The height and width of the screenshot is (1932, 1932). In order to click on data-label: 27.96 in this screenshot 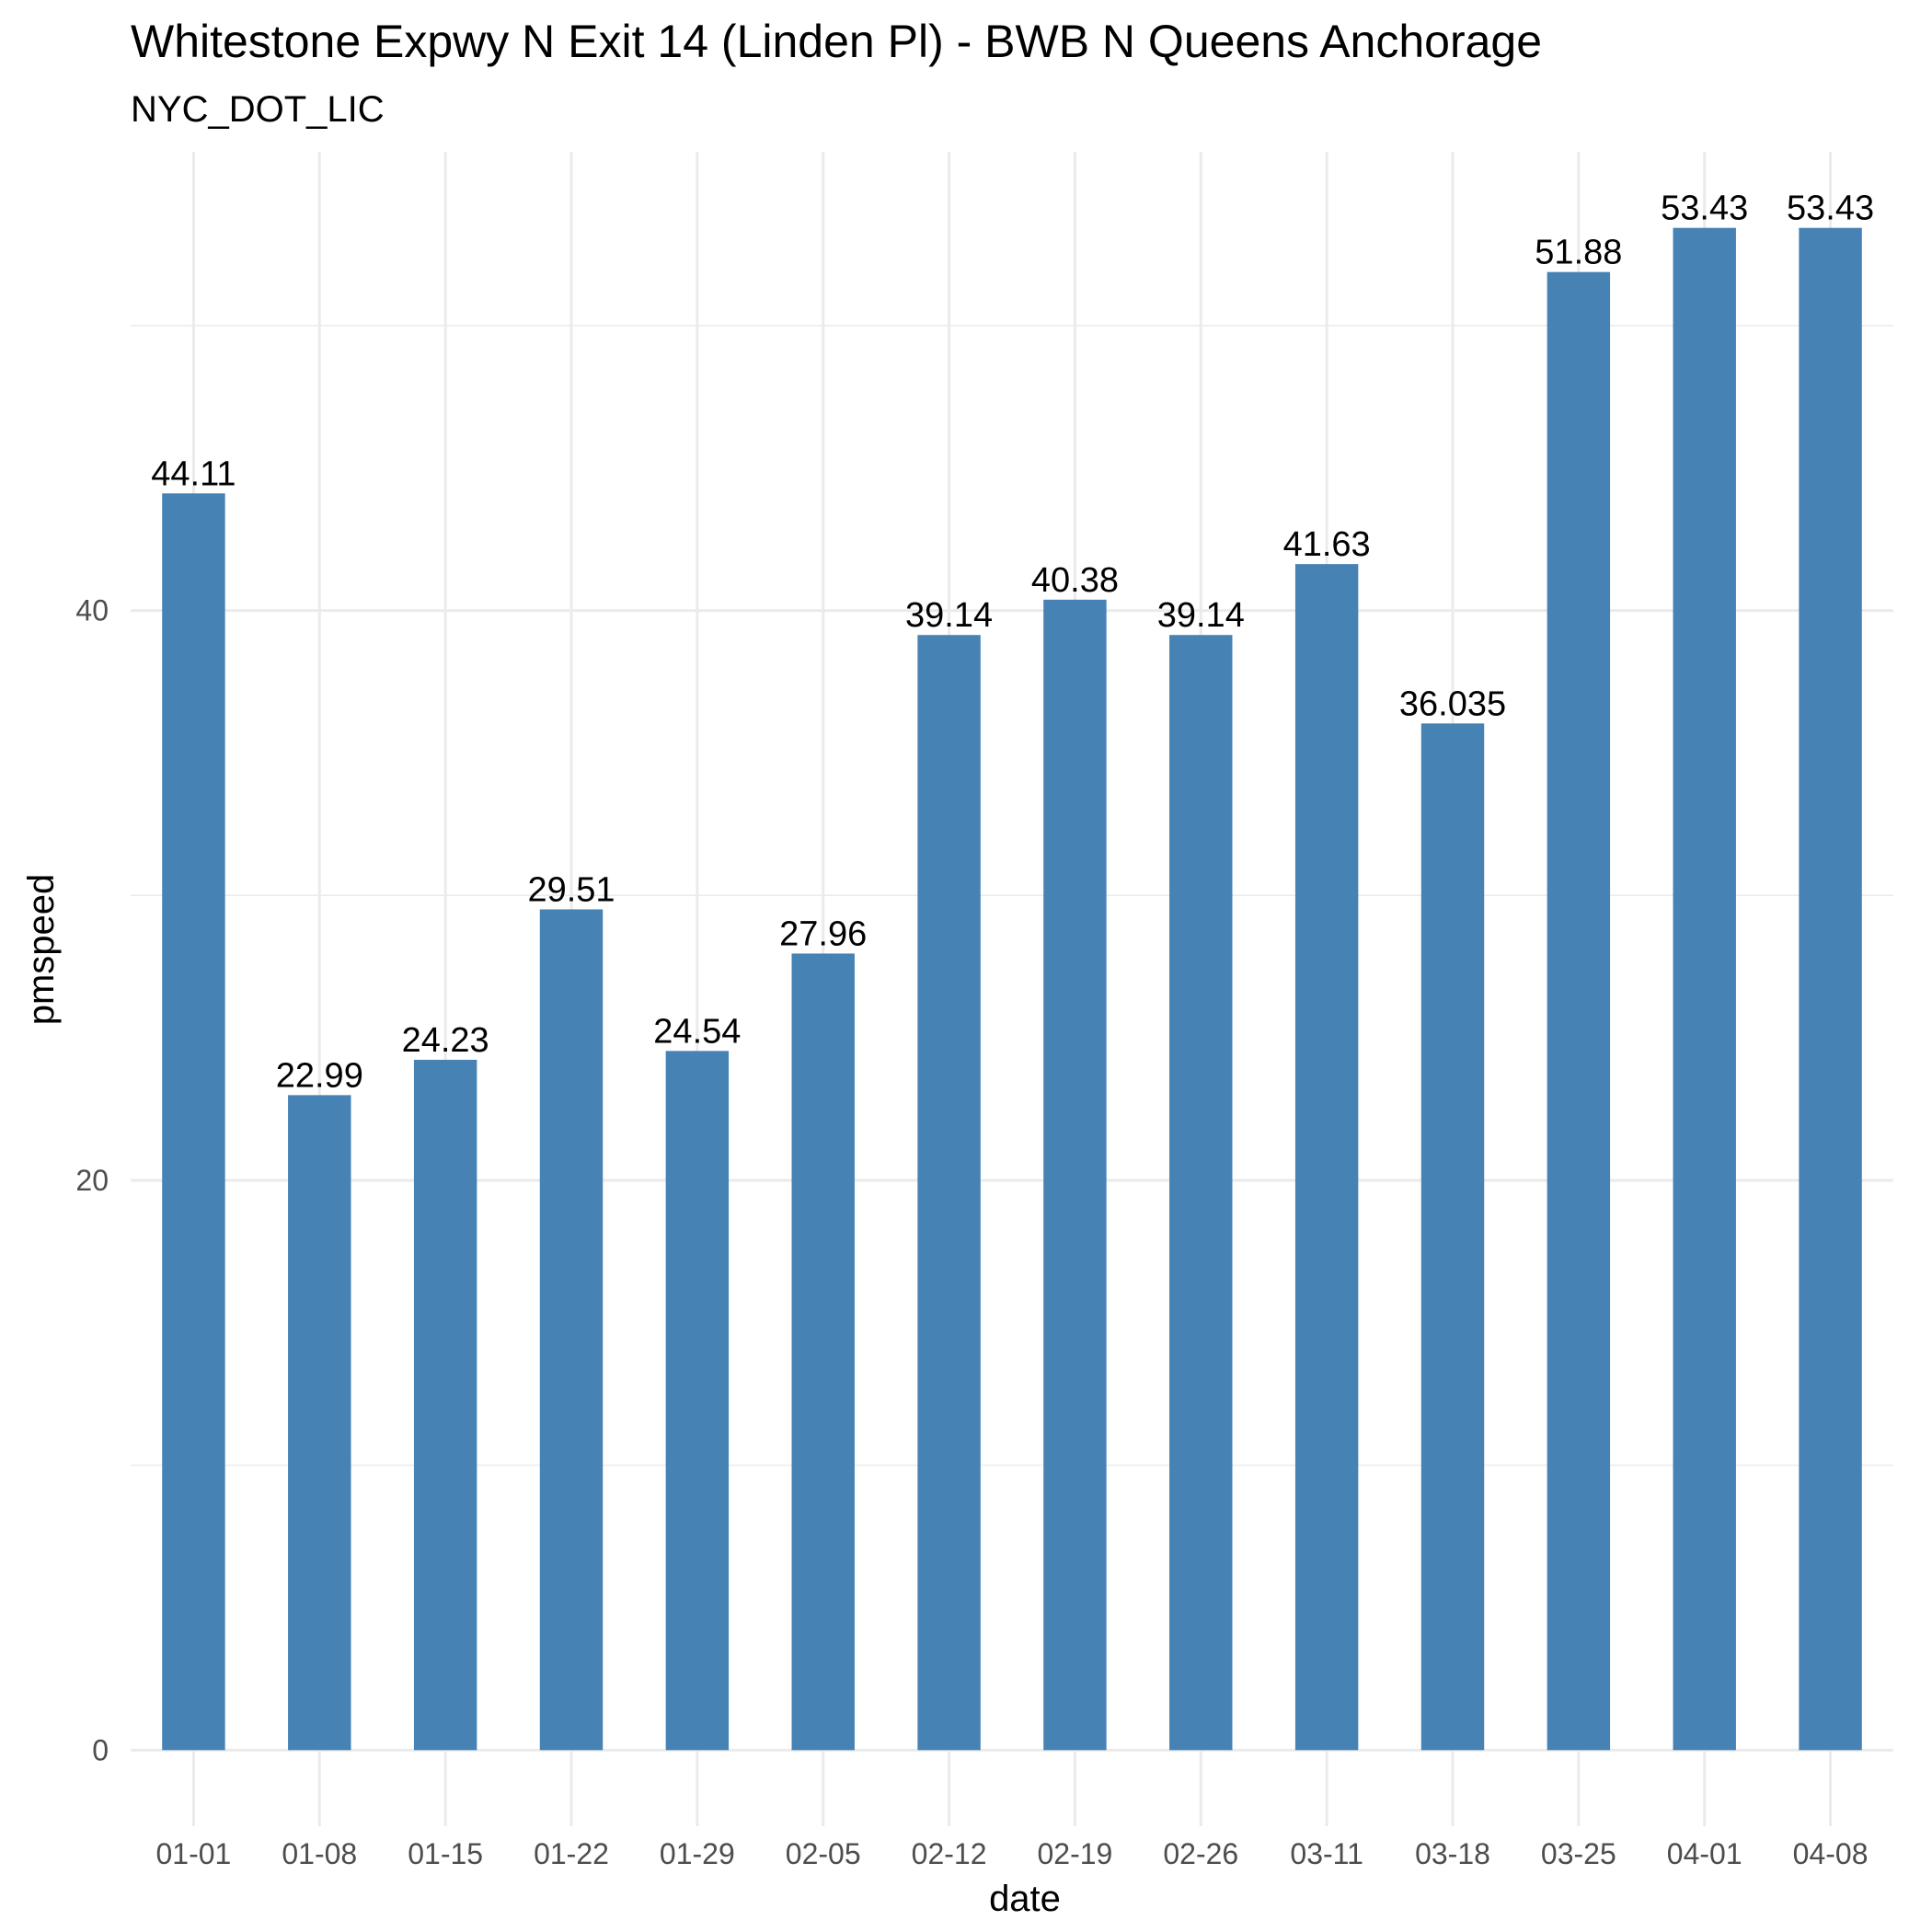, I will do `click(823, 933)`.